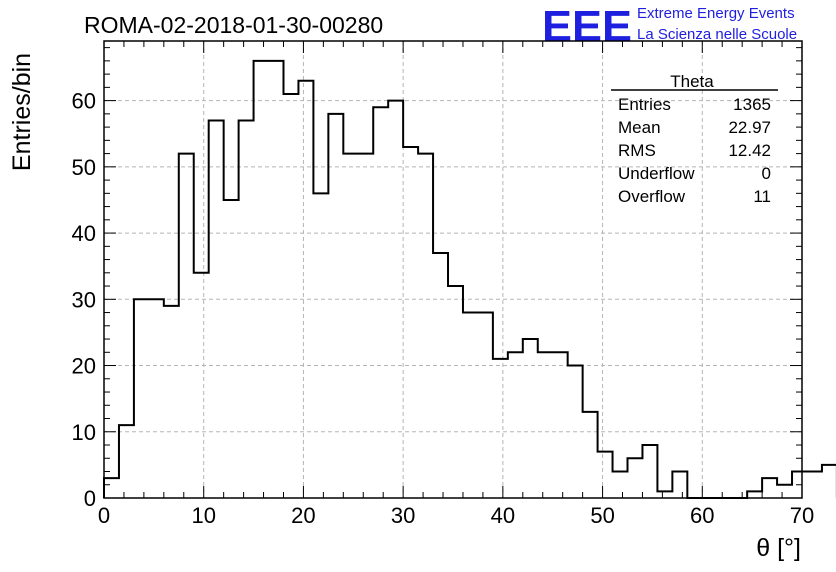 This screenshot has height=572, width=836. Describe the element at coordinates (749, 127) in the screenshot. I see `stats-value: 22.97` at that location.